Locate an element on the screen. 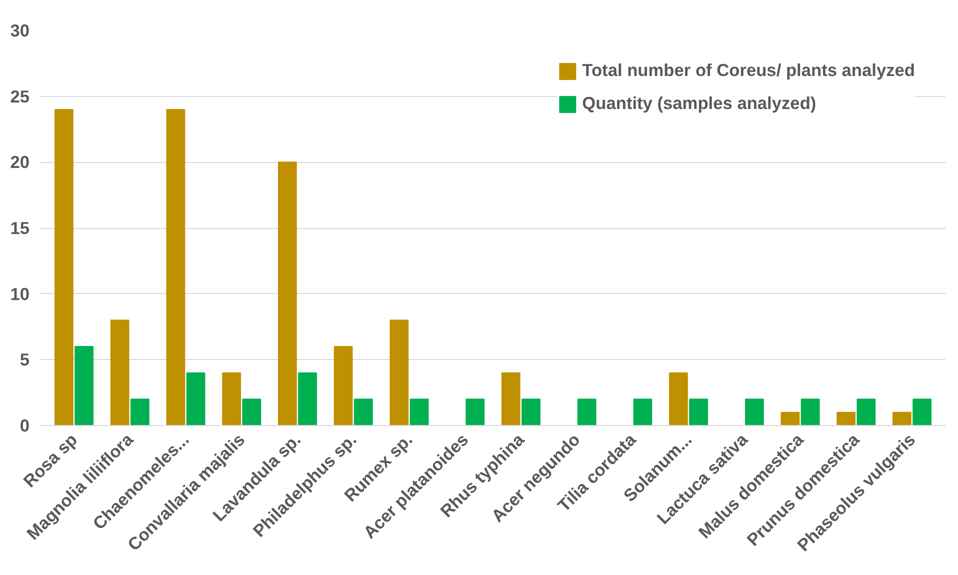  y-tick-label: 5 is located at coordinates (25, 360).